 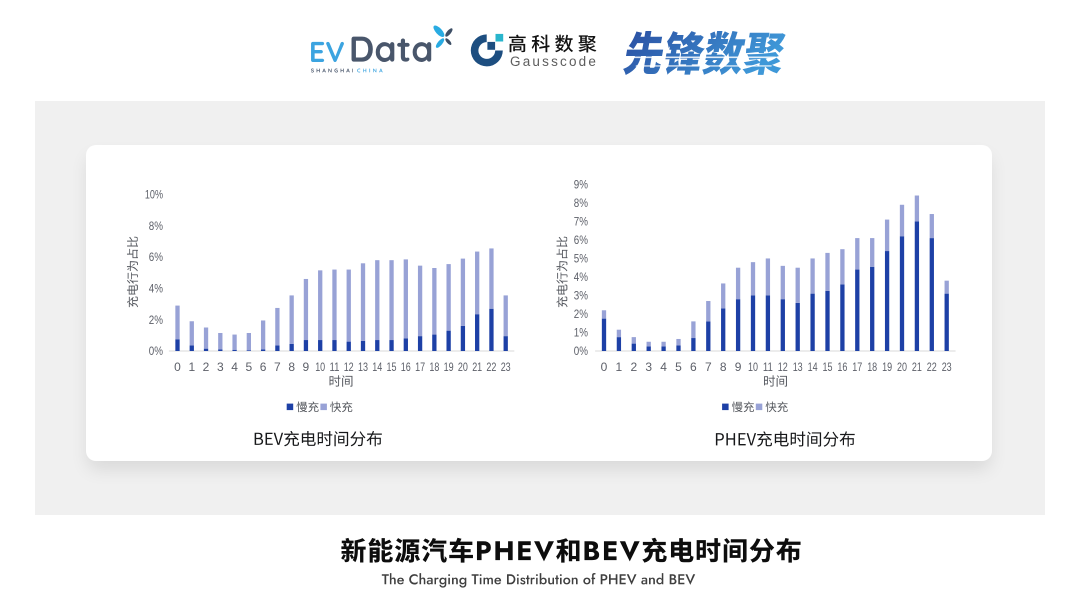 What do you see at coordinates (581, 296) in the screenshot?
I see `svg-text: 3%` at bounding box center [581, 296].